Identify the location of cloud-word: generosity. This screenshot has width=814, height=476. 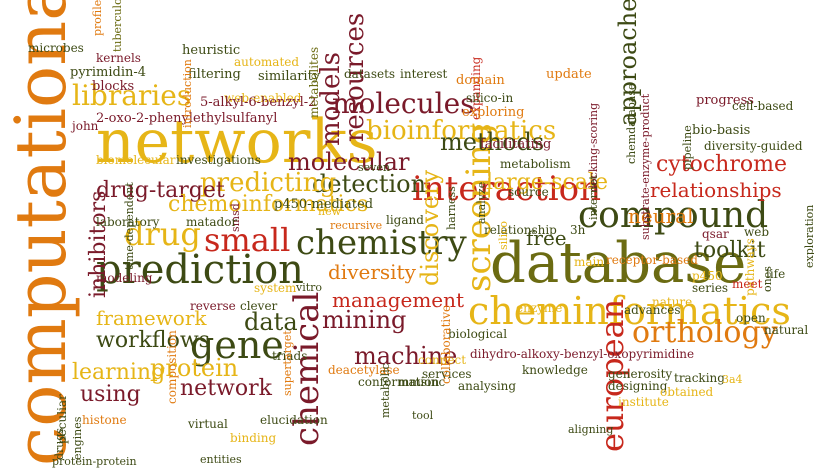
(640, 374).